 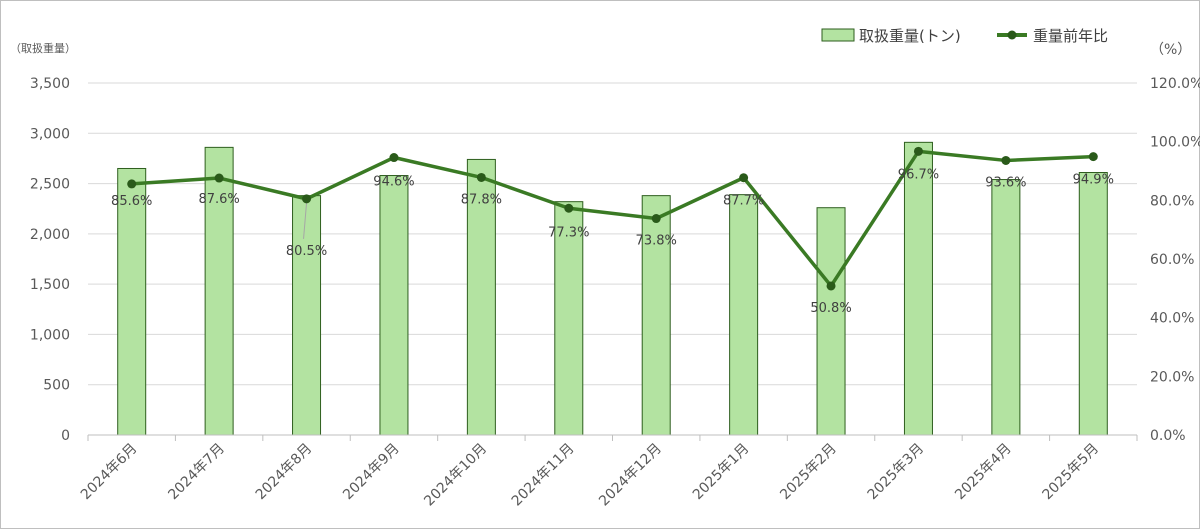 I want to click on legend-line-marker, so click(x=1012, y=35).